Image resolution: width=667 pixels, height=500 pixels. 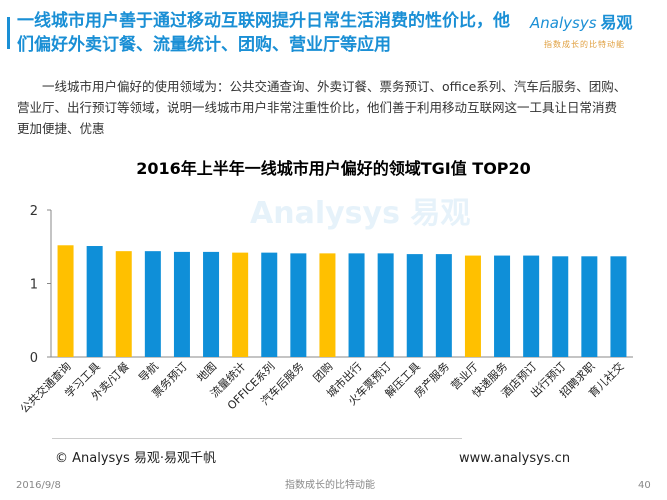 What do you see at coordinates (136, 458) in the screenshot?
I see `copyright-text: © Analysys 易观·易观千帆` at bounding box center [136, 458].